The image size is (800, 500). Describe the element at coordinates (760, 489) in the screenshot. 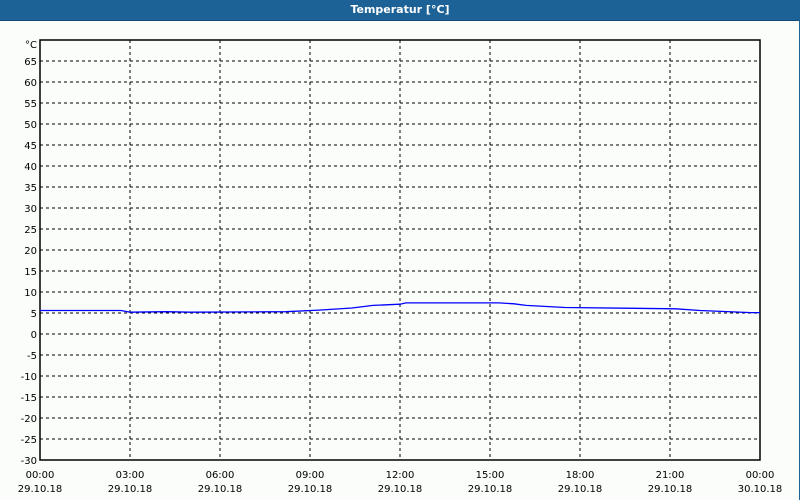

I see `x-tick-date: 30.10.18` at that location.